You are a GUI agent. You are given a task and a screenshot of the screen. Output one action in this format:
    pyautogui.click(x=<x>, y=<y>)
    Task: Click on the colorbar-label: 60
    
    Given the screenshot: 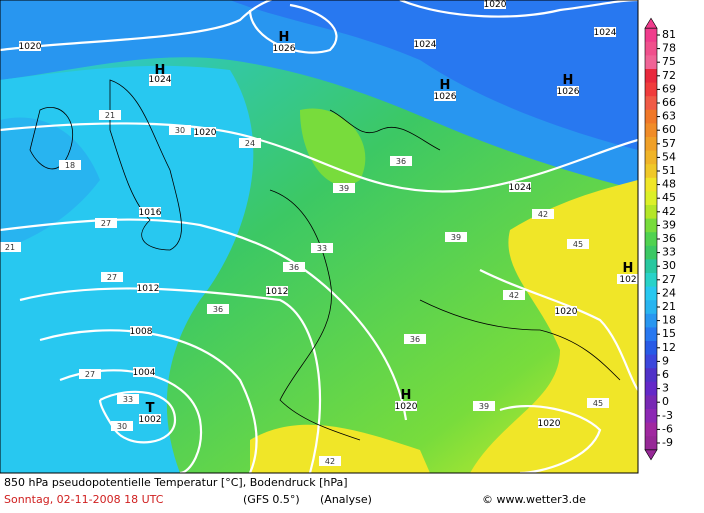 What is the action you would take?
    pyautogui.click(x=669, y=129)
    